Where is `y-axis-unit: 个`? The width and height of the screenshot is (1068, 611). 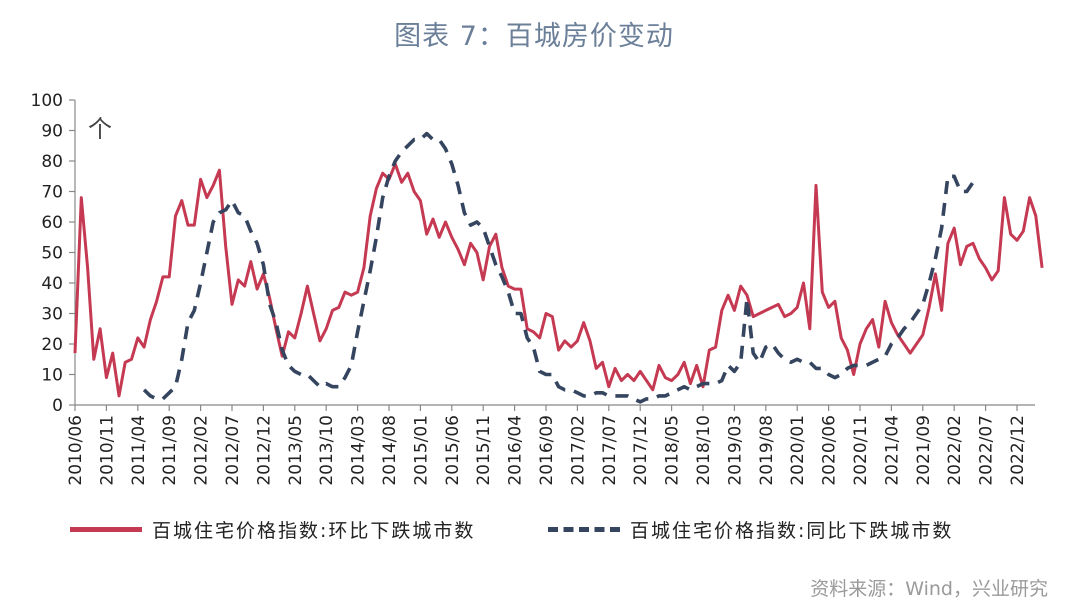
y-axis-unit: 个 is located at coordinates (100, 129).